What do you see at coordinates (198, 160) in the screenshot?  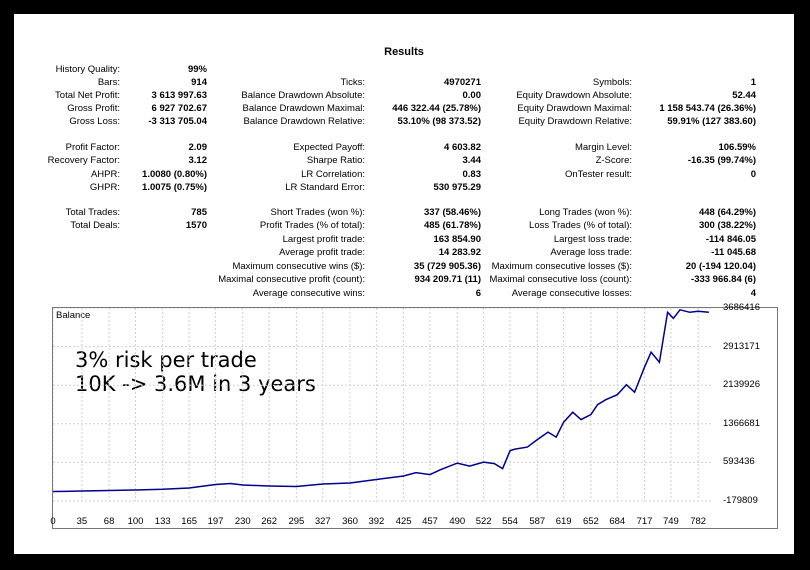 I see `stat-value: 3.12` at bounding box center [198, 160].